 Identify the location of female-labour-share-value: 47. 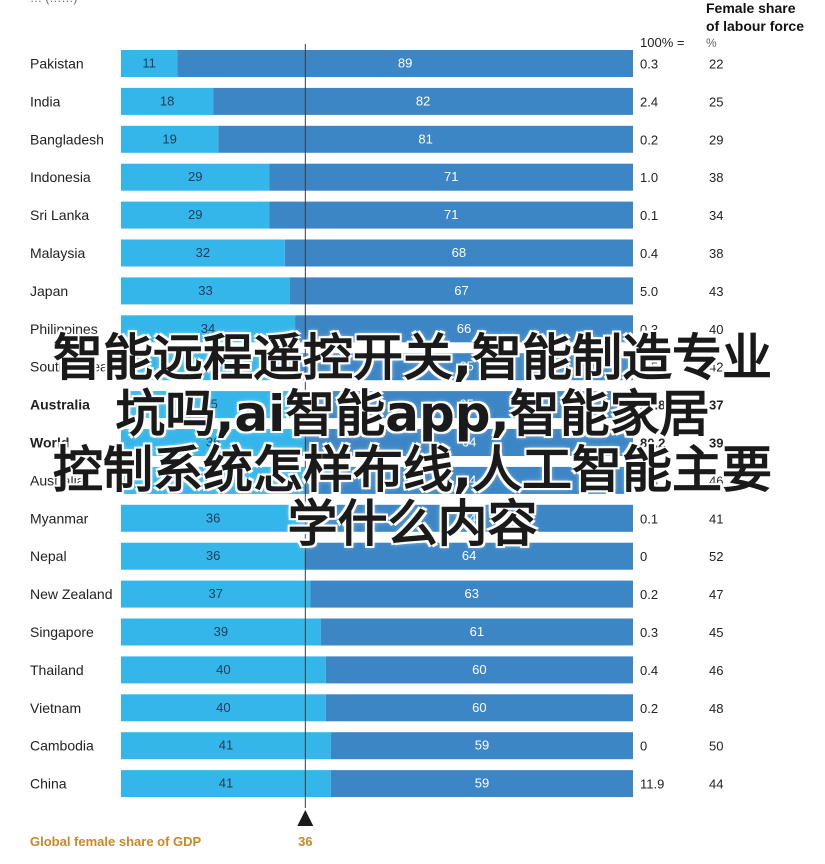
(716, 594).